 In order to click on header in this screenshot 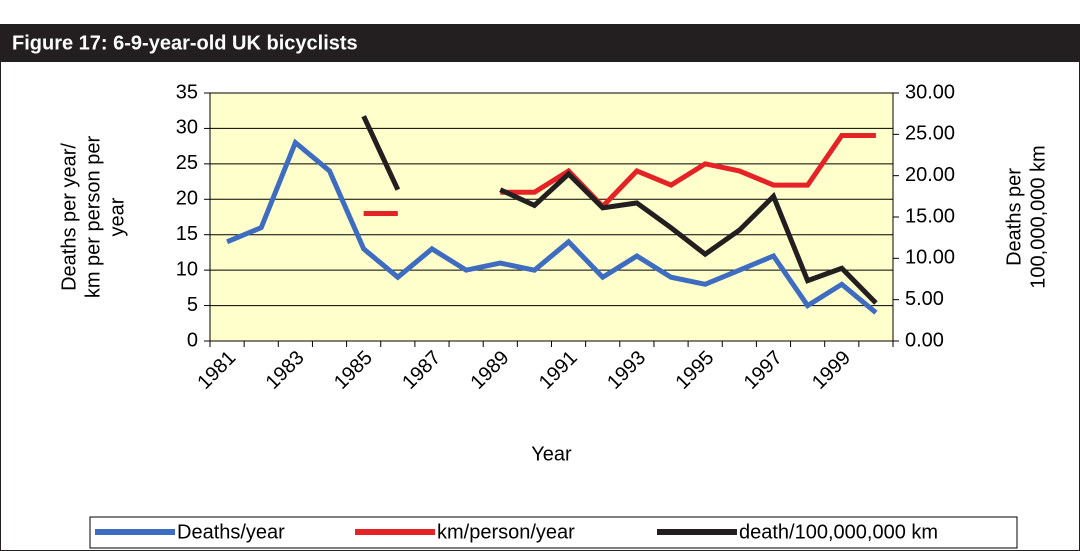, I will do `click(540, 43)`.